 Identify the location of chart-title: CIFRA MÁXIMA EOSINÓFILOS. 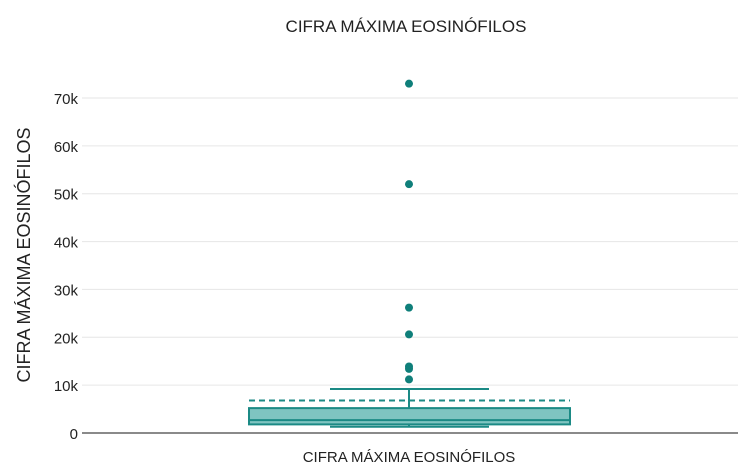
(406, 26).